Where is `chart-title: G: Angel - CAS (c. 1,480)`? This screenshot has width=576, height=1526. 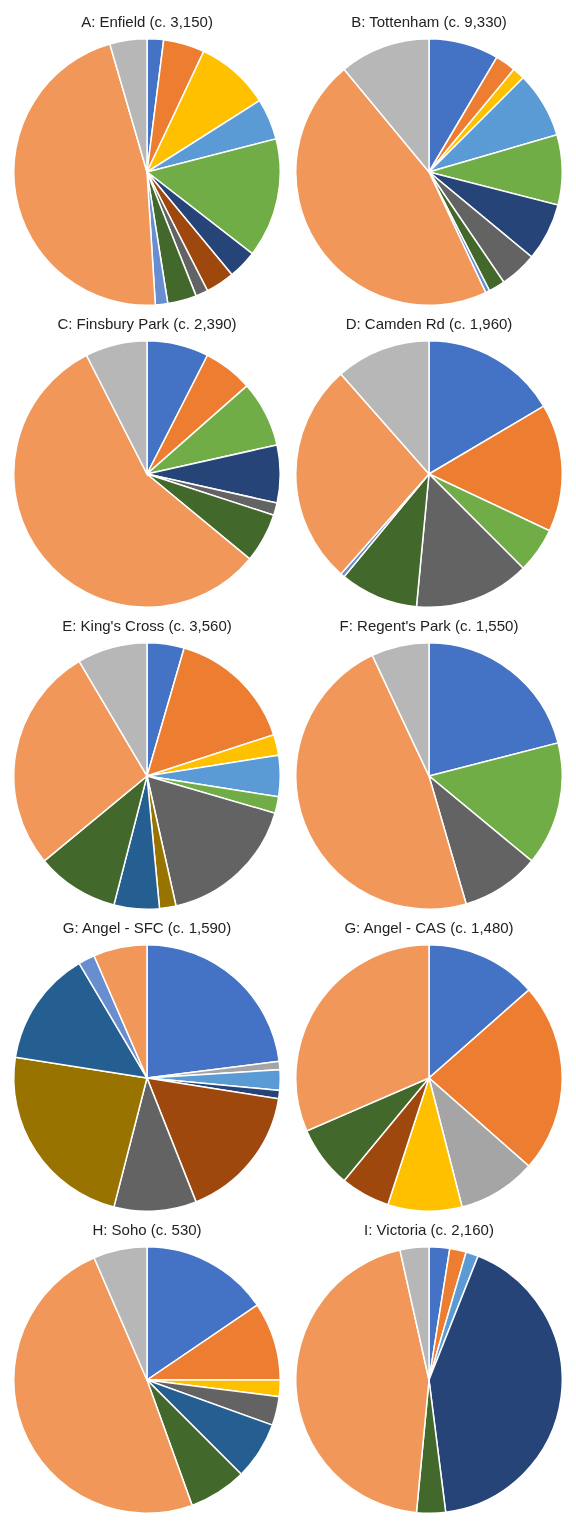
chart-title: G: Angel - CAS (c. 1,480) is located at coordinates (429, 928).